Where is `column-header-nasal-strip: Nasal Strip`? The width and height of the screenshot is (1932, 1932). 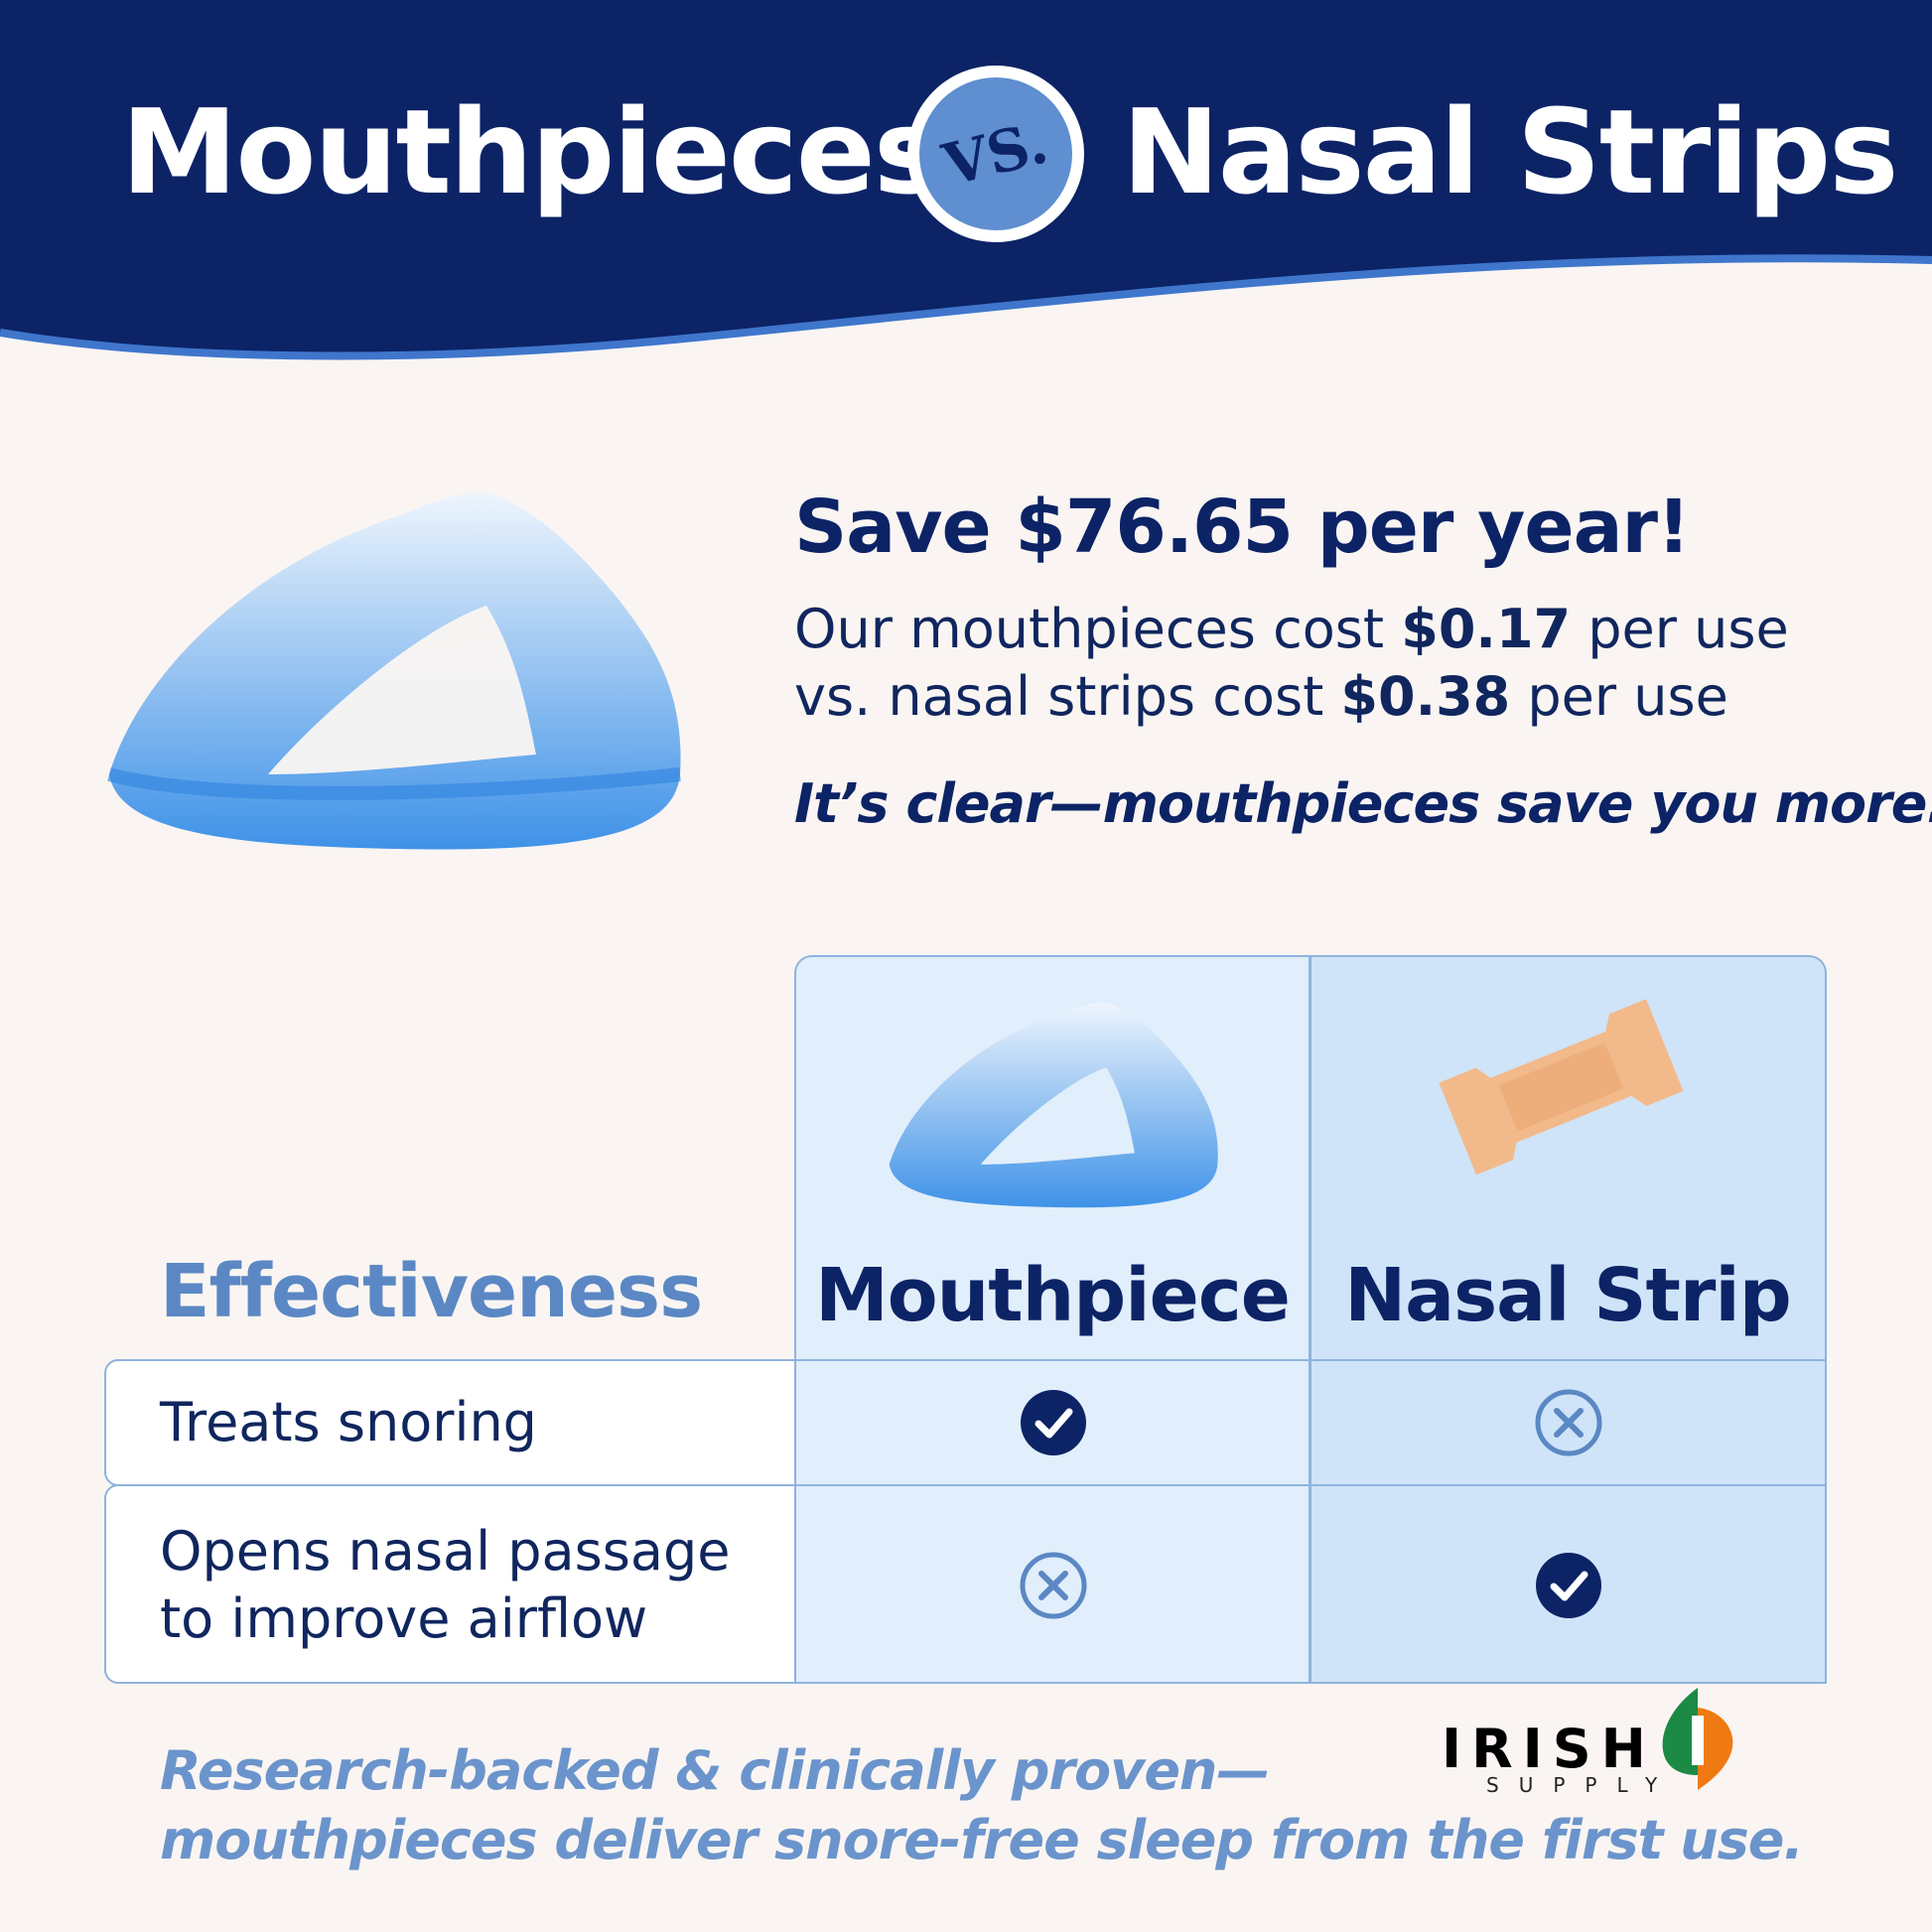 column-header-nasal-strip: Nasal Strip is located at coordinates (1568, 1295).